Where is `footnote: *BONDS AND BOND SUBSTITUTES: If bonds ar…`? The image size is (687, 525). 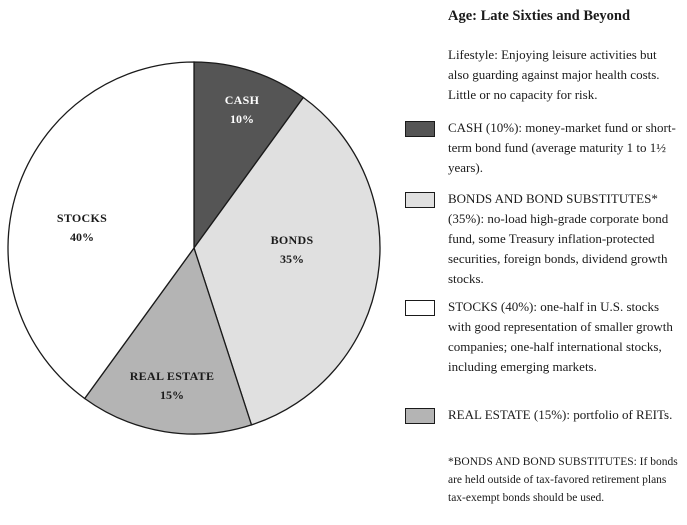
footnote: *BONDS AND BOND SUBSTITUTES: If bonds ar… is located at coordinates (563, 480).